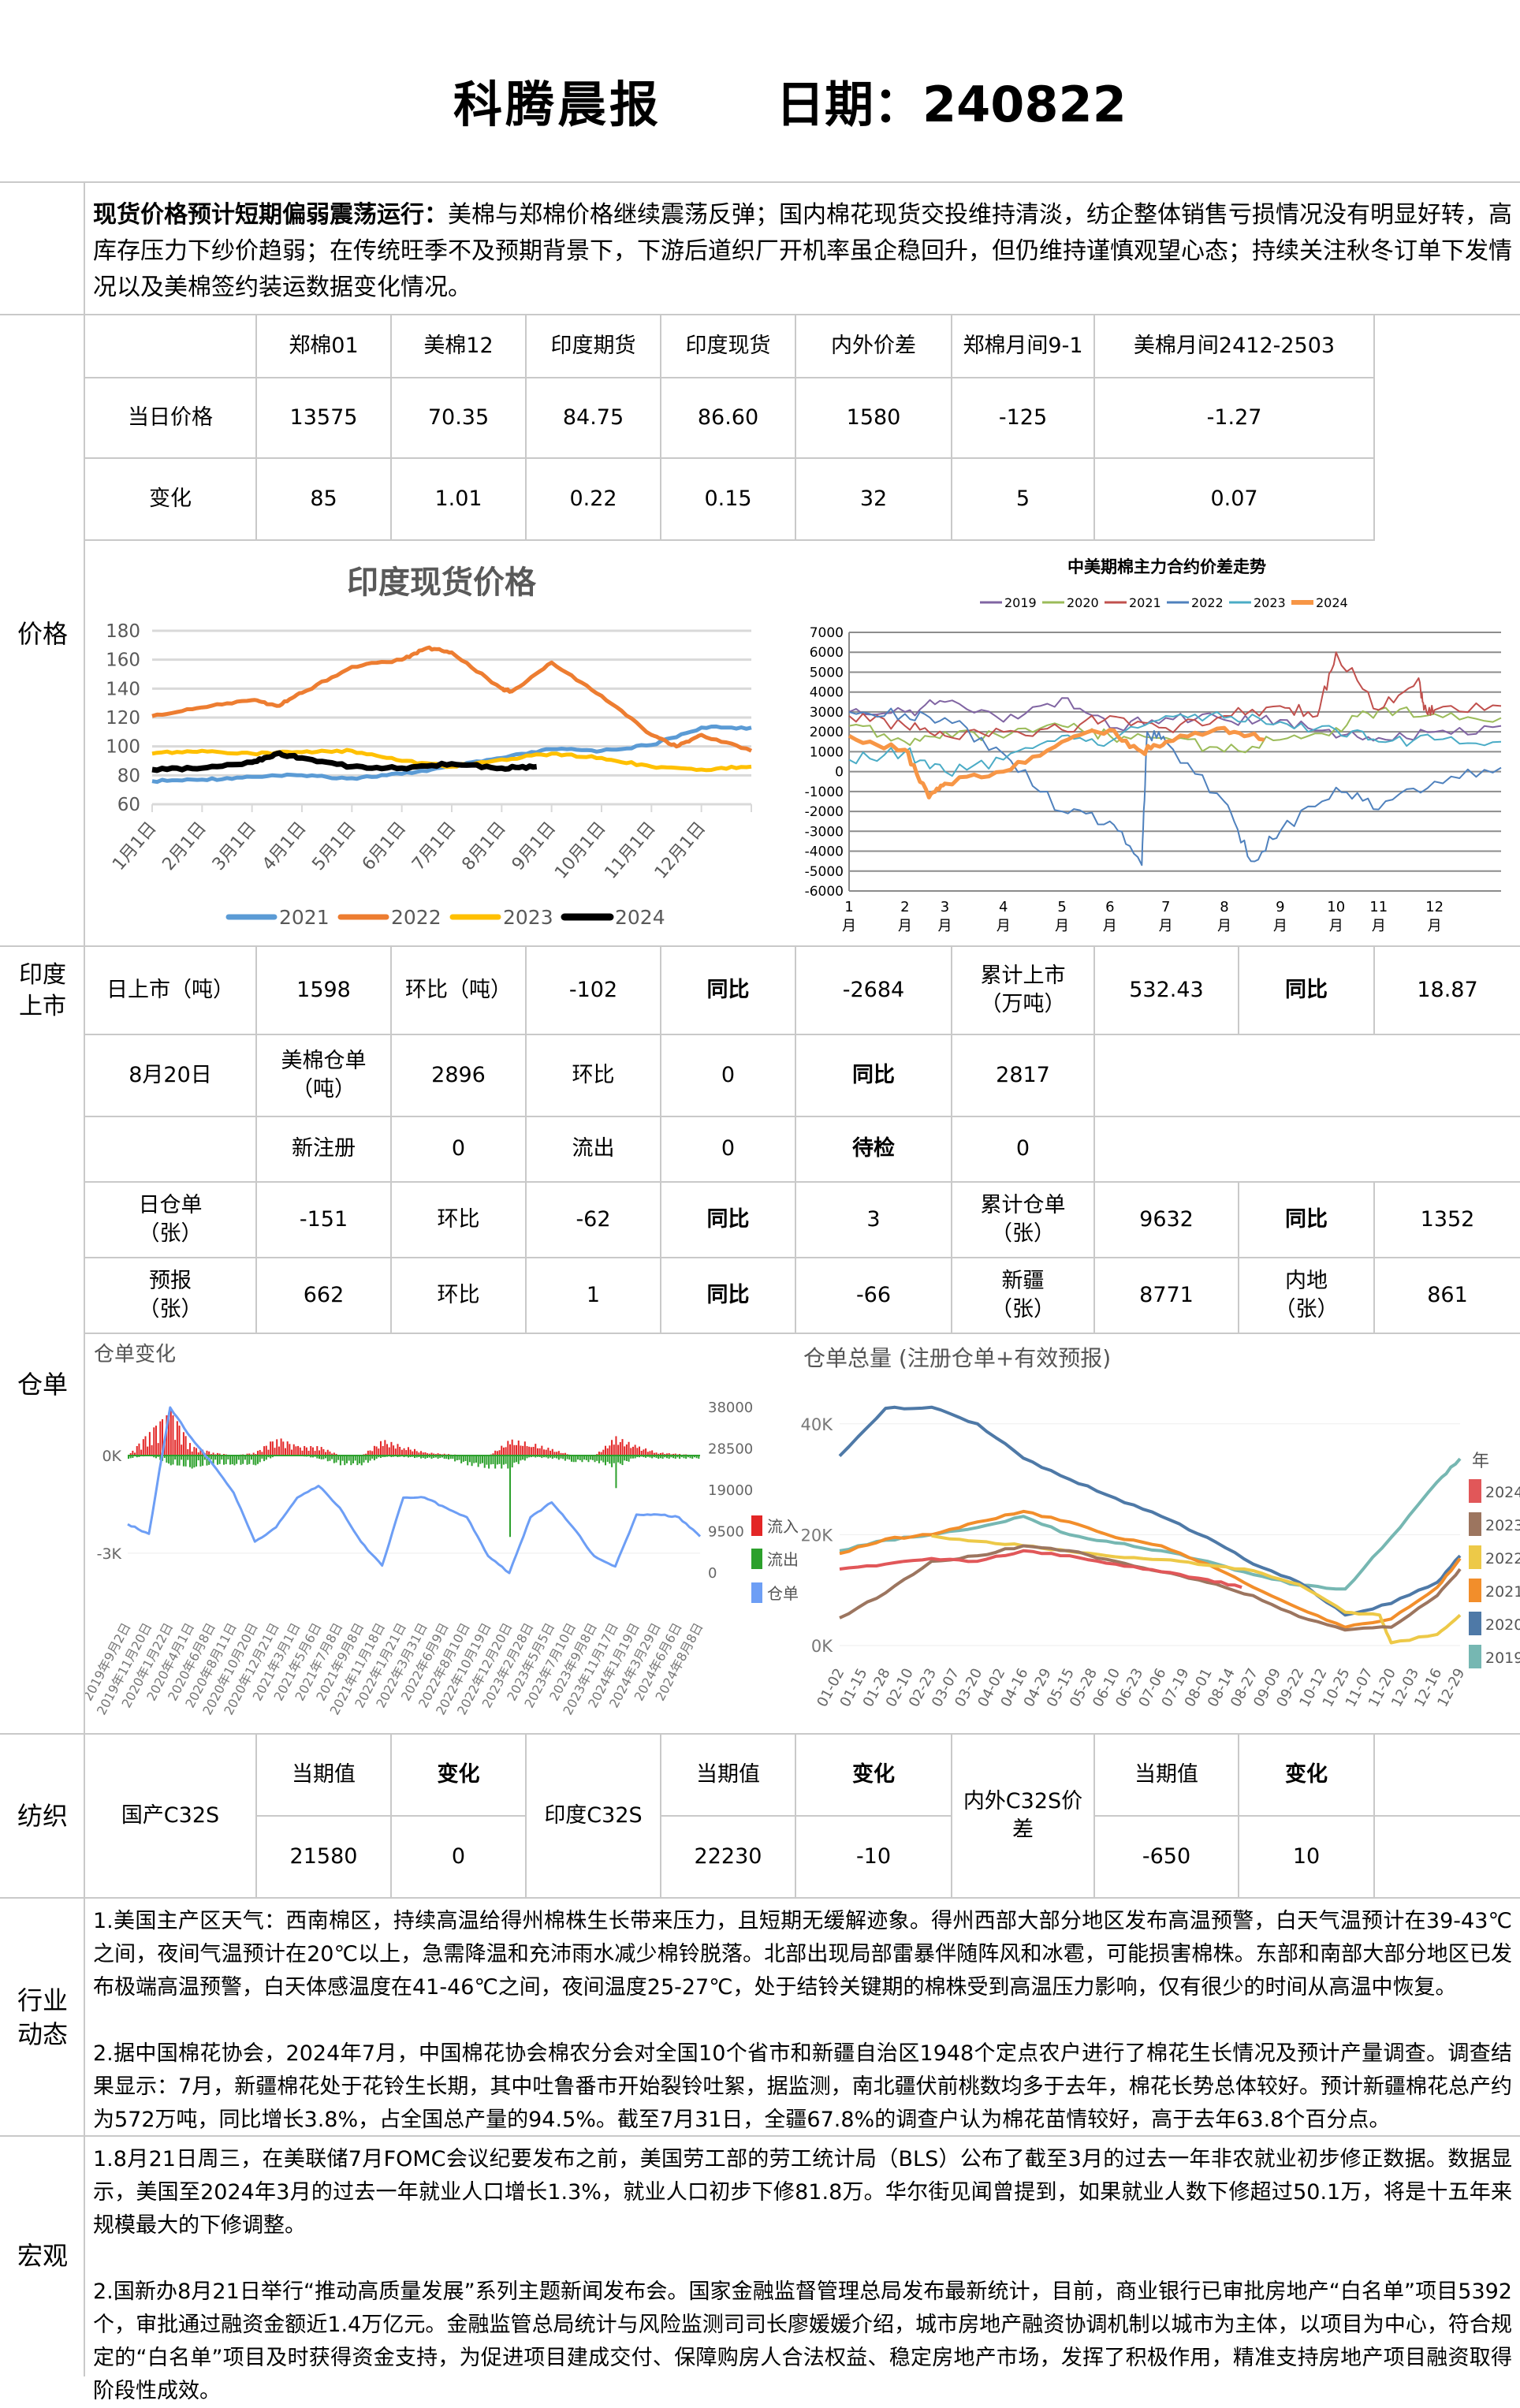  I want to click on cell-value: 1598, so click(324, 991).